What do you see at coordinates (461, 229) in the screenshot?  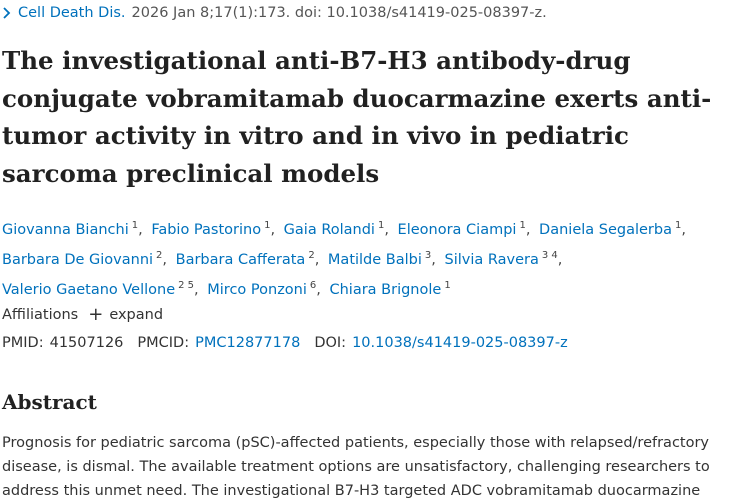 I see `author-link: Eleonora Ciampi 1` at bounding box center [461, 229].